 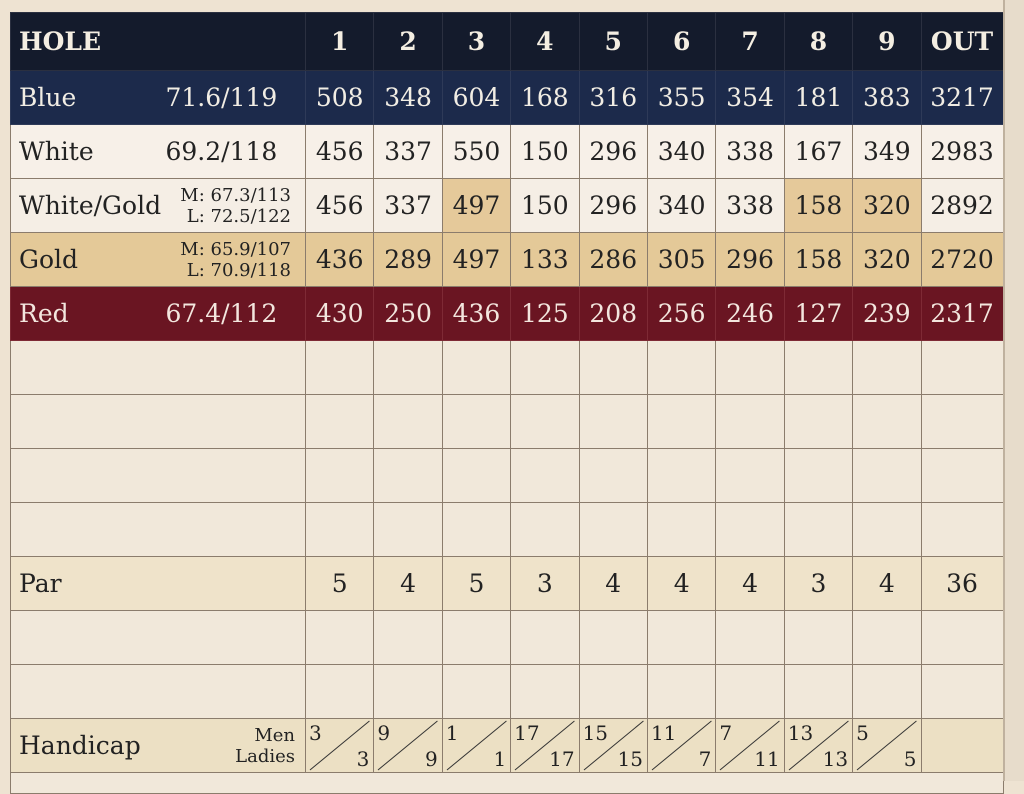 I want to click on tee-rating: M: 65.9/107 L: 70.9/118, so click(x=235, y=259).